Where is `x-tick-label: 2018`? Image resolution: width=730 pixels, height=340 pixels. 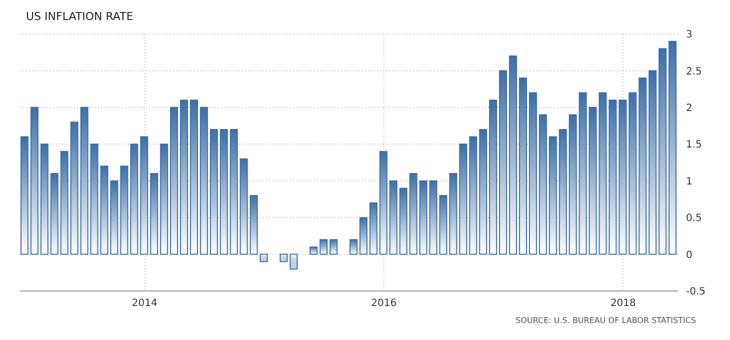
x-tick-label: 2018 is located at coordinates (623, 304).